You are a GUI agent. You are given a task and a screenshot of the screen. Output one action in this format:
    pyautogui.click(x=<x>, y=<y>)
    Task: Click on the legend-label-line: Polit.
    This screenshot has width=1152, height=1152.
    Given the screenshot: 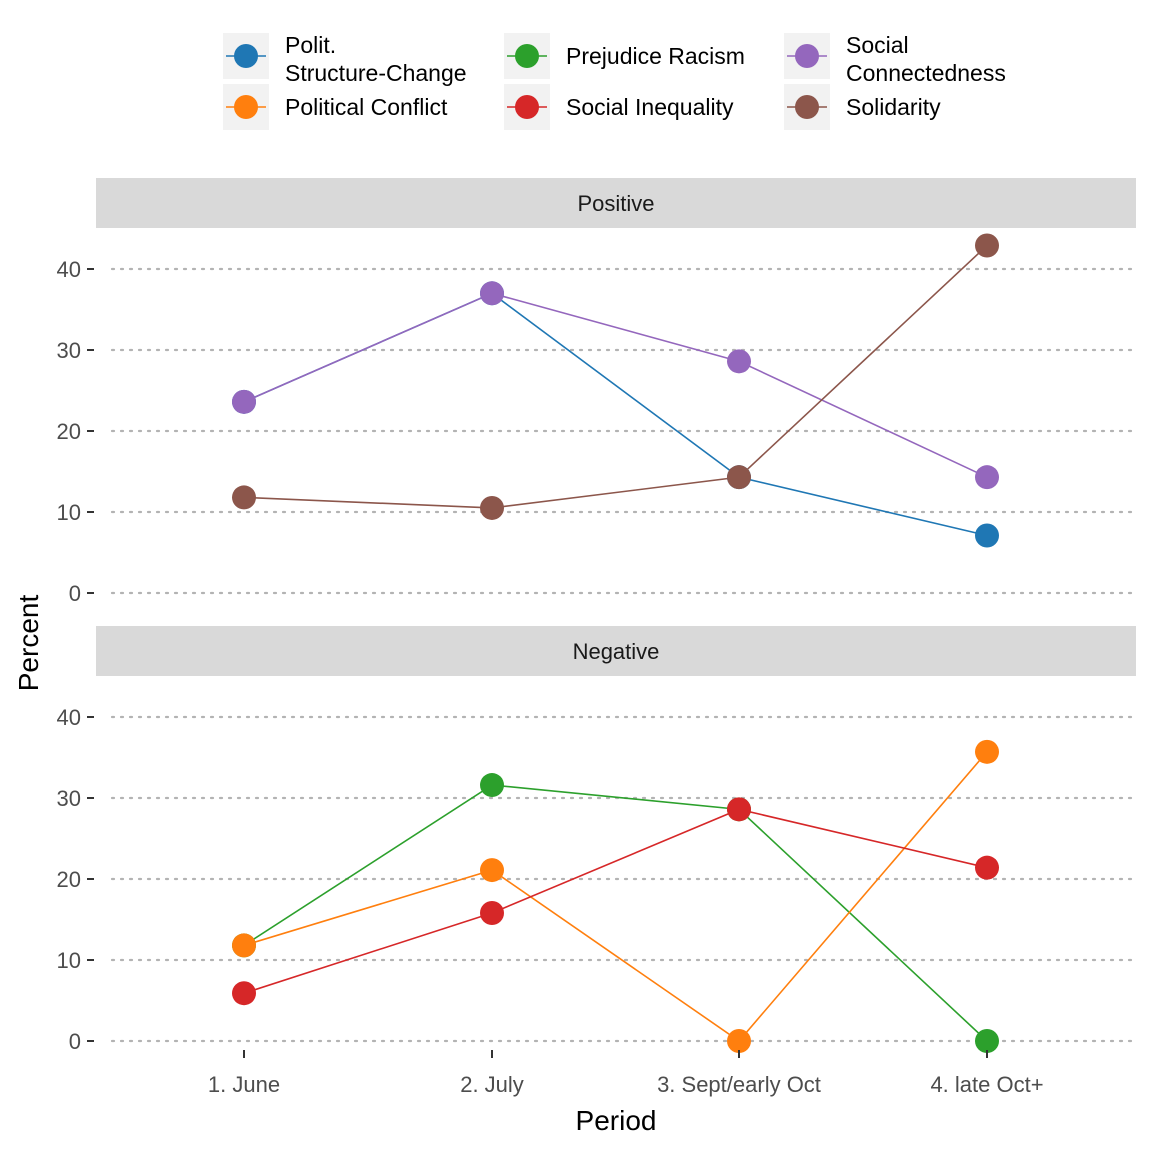 What is the action you would take?
    pyautogui.click(x=310, y=45)
    